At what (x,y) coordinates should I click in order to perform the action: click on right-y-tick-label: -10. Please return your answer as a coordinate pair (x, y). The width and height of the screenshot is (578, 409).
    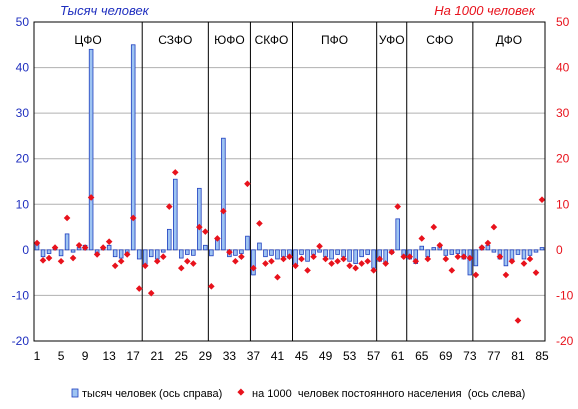
    Looking at the image, I should click on (565, 295).